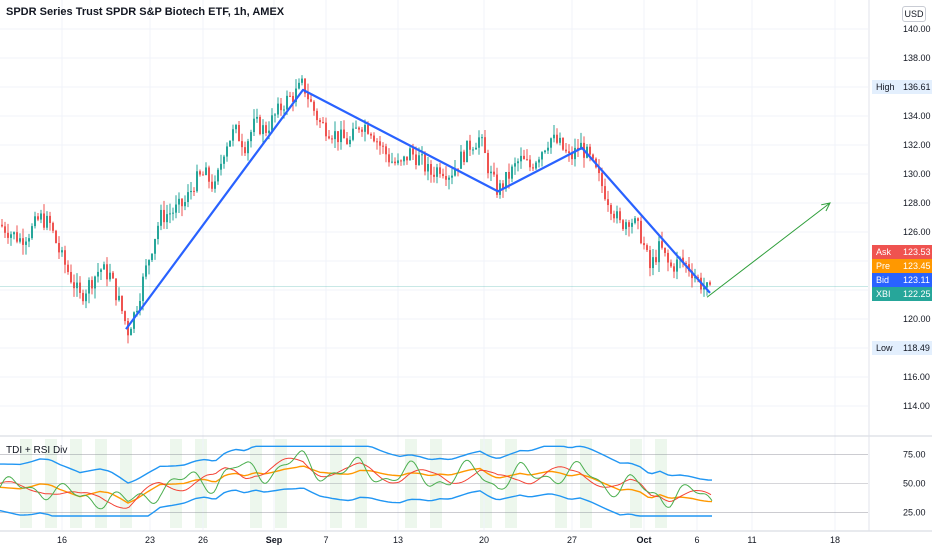 The image size is (932, 550). What do you see at coordinates (826, 207) in the screenshot?
I see `projection-arrow-head` at bounding box center [826, 207].